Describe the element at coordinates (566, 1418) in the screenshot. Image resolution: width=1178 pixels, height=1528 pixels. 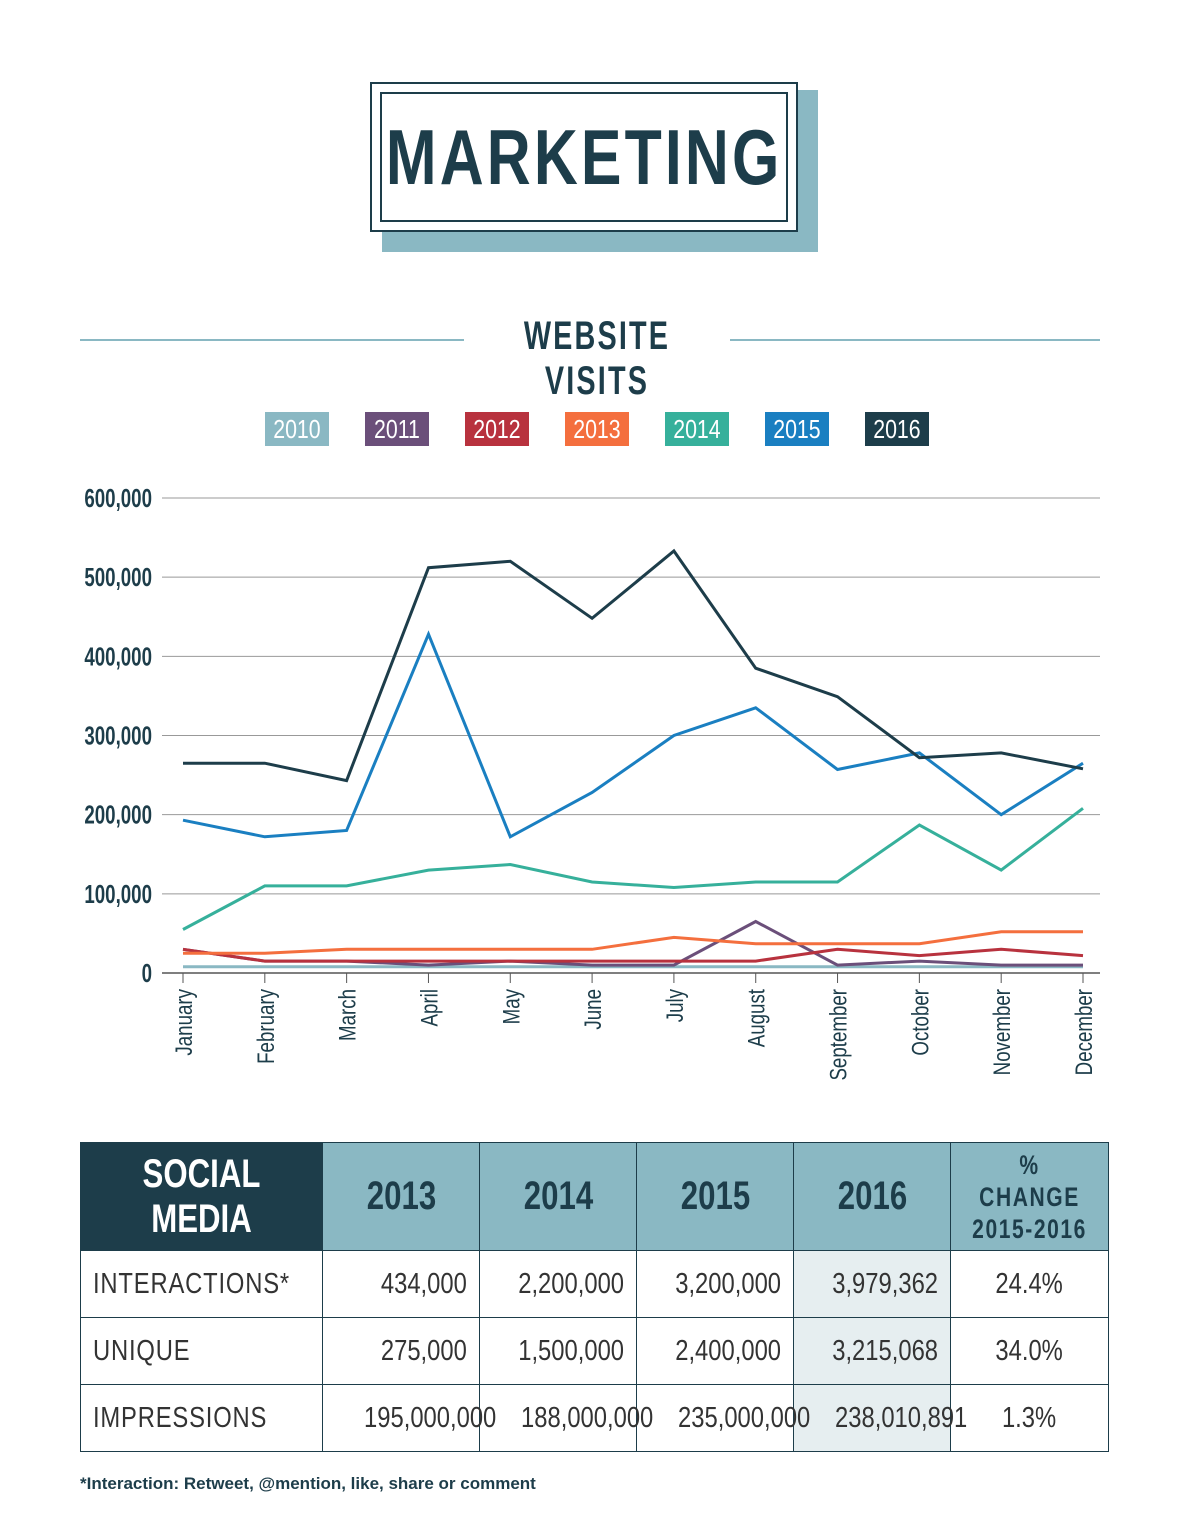
I see `table-cell: 188,000,000` at that location.